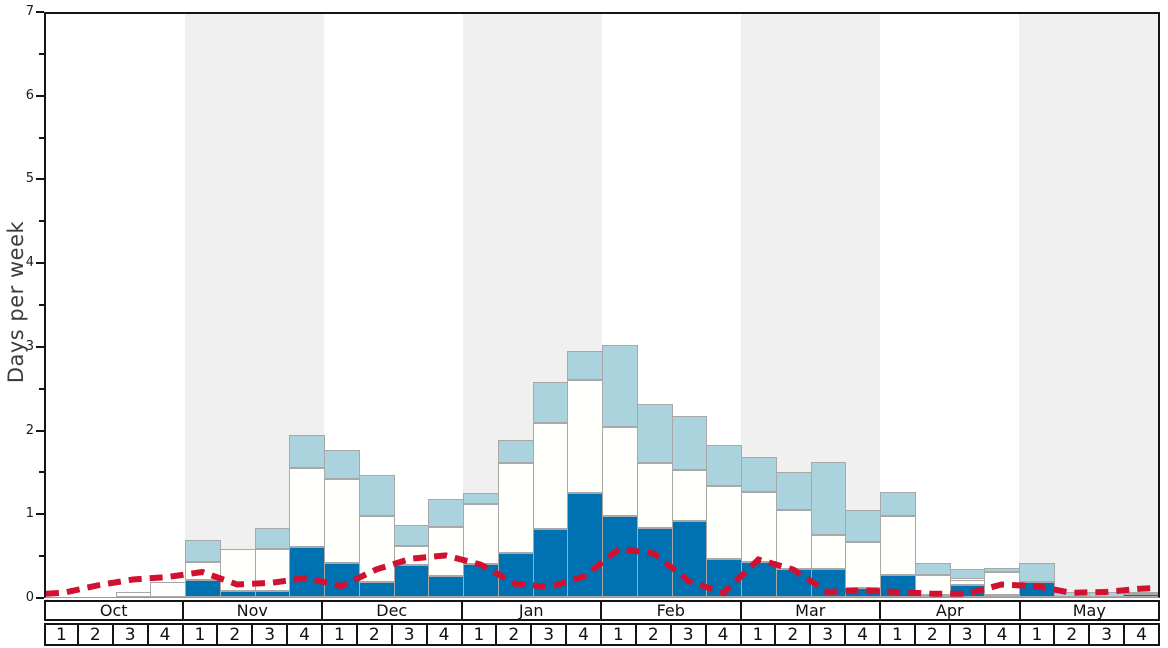 The image size is (1168, 648). Describe the element at coordinates (29, 179) in the screenshot. I see `y-tick-label: 5` at that location.